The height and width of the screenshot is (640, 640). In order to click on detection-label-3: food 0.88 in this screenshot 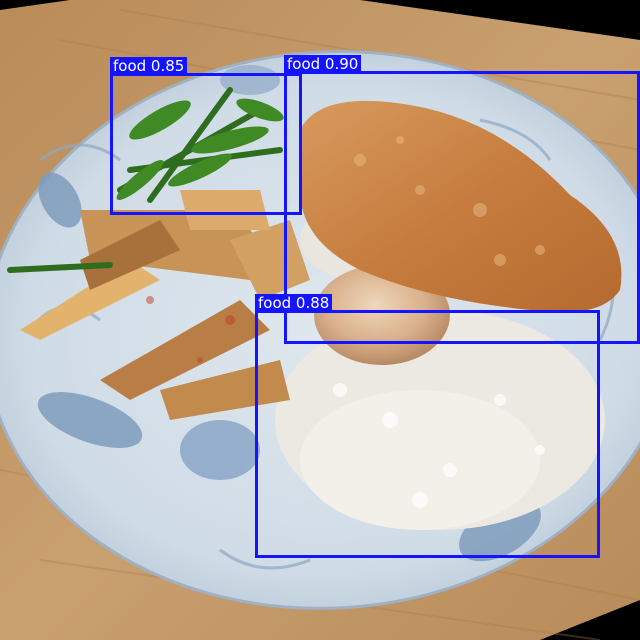, I will do `click(294, 303)`.